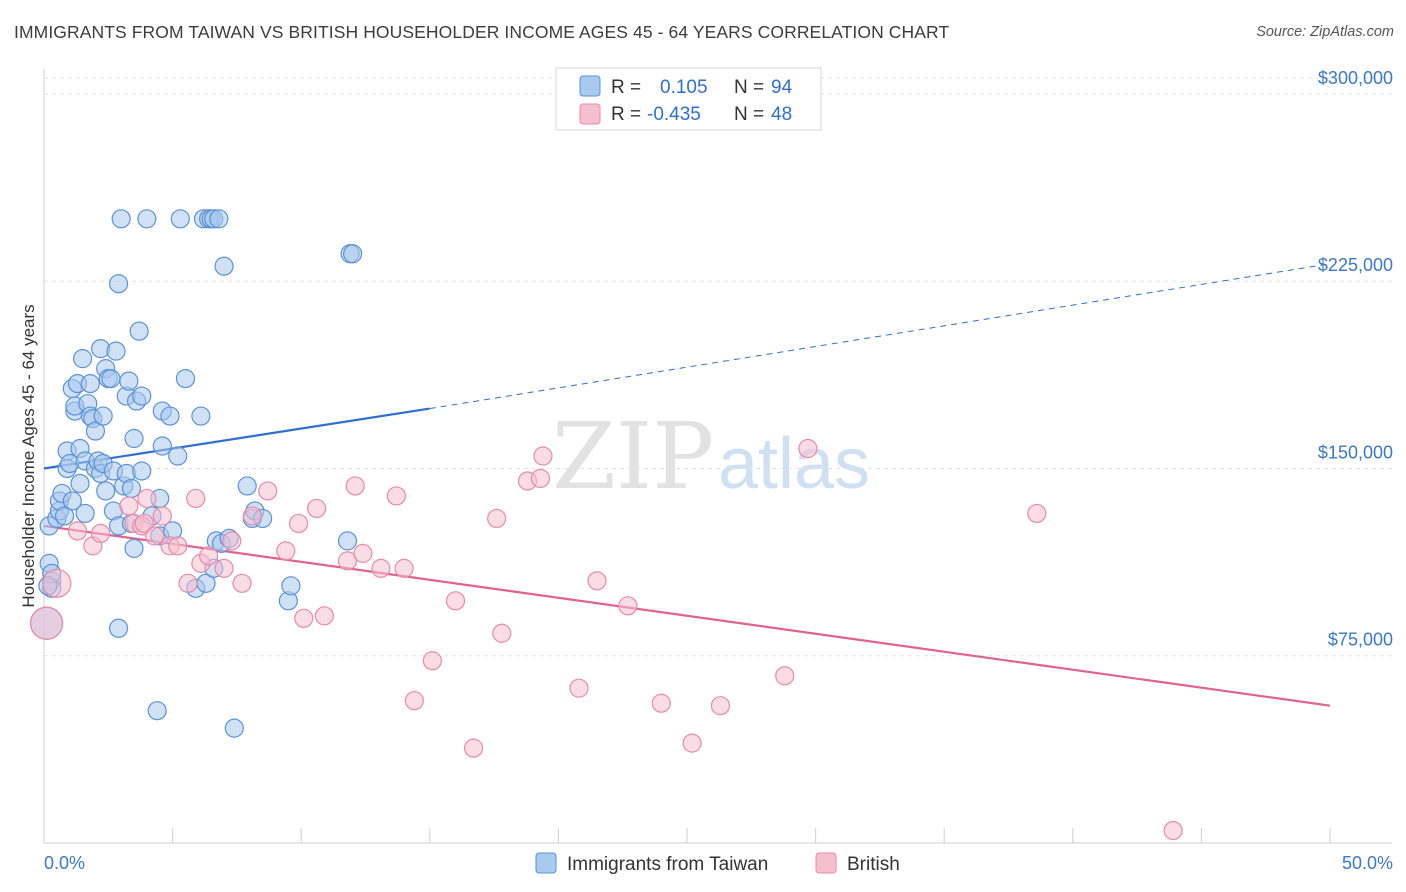 This screenshot has height=892, width=1406. What do you see at coordinates (626, 87) in the screenshot?
I see `legend-r-label-taiwan: R =` at bounding box center [626, 87].